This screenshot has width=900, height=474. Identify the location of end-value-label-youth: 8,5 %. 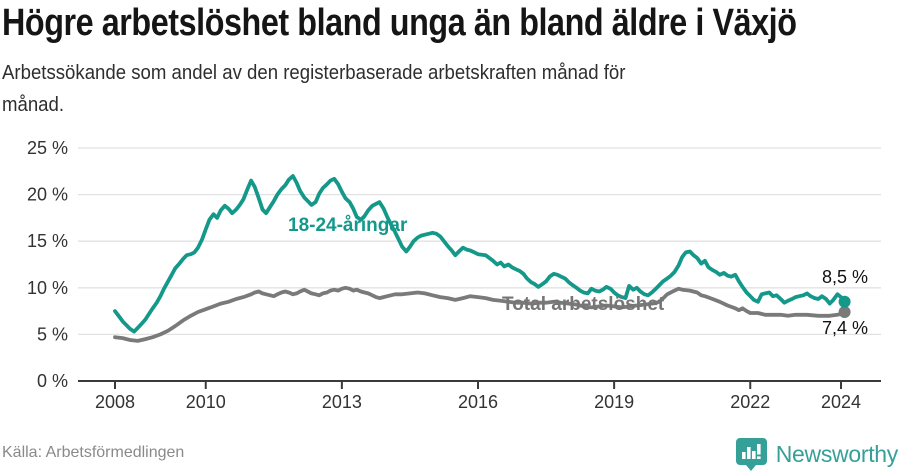
(844, 277).